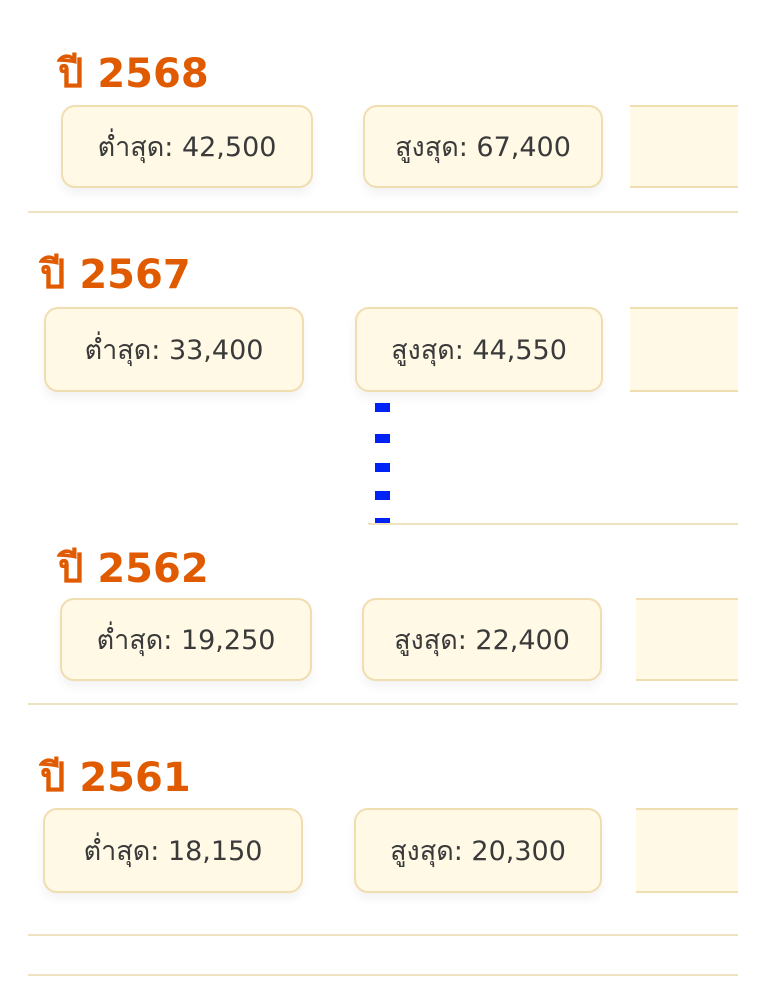 Image resolution: width=768 pixels, height=1000 pixels. Describe the element at coordinates (133, 74) in the screenshot. I see `year-title: ปี 2568` at that location.